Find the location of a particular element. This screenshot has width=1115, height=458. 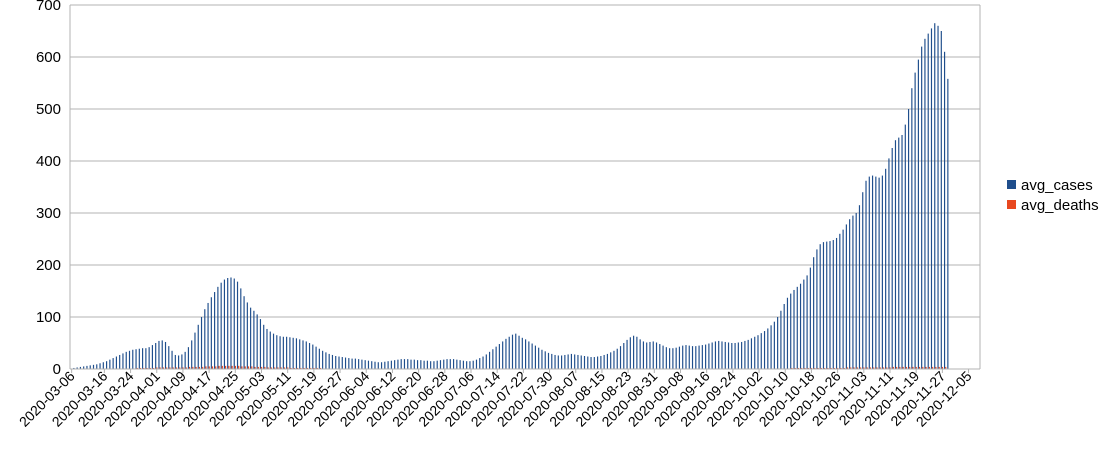

legend-label-avg-cases: avg_cases is located at coordinates (1057, 185).